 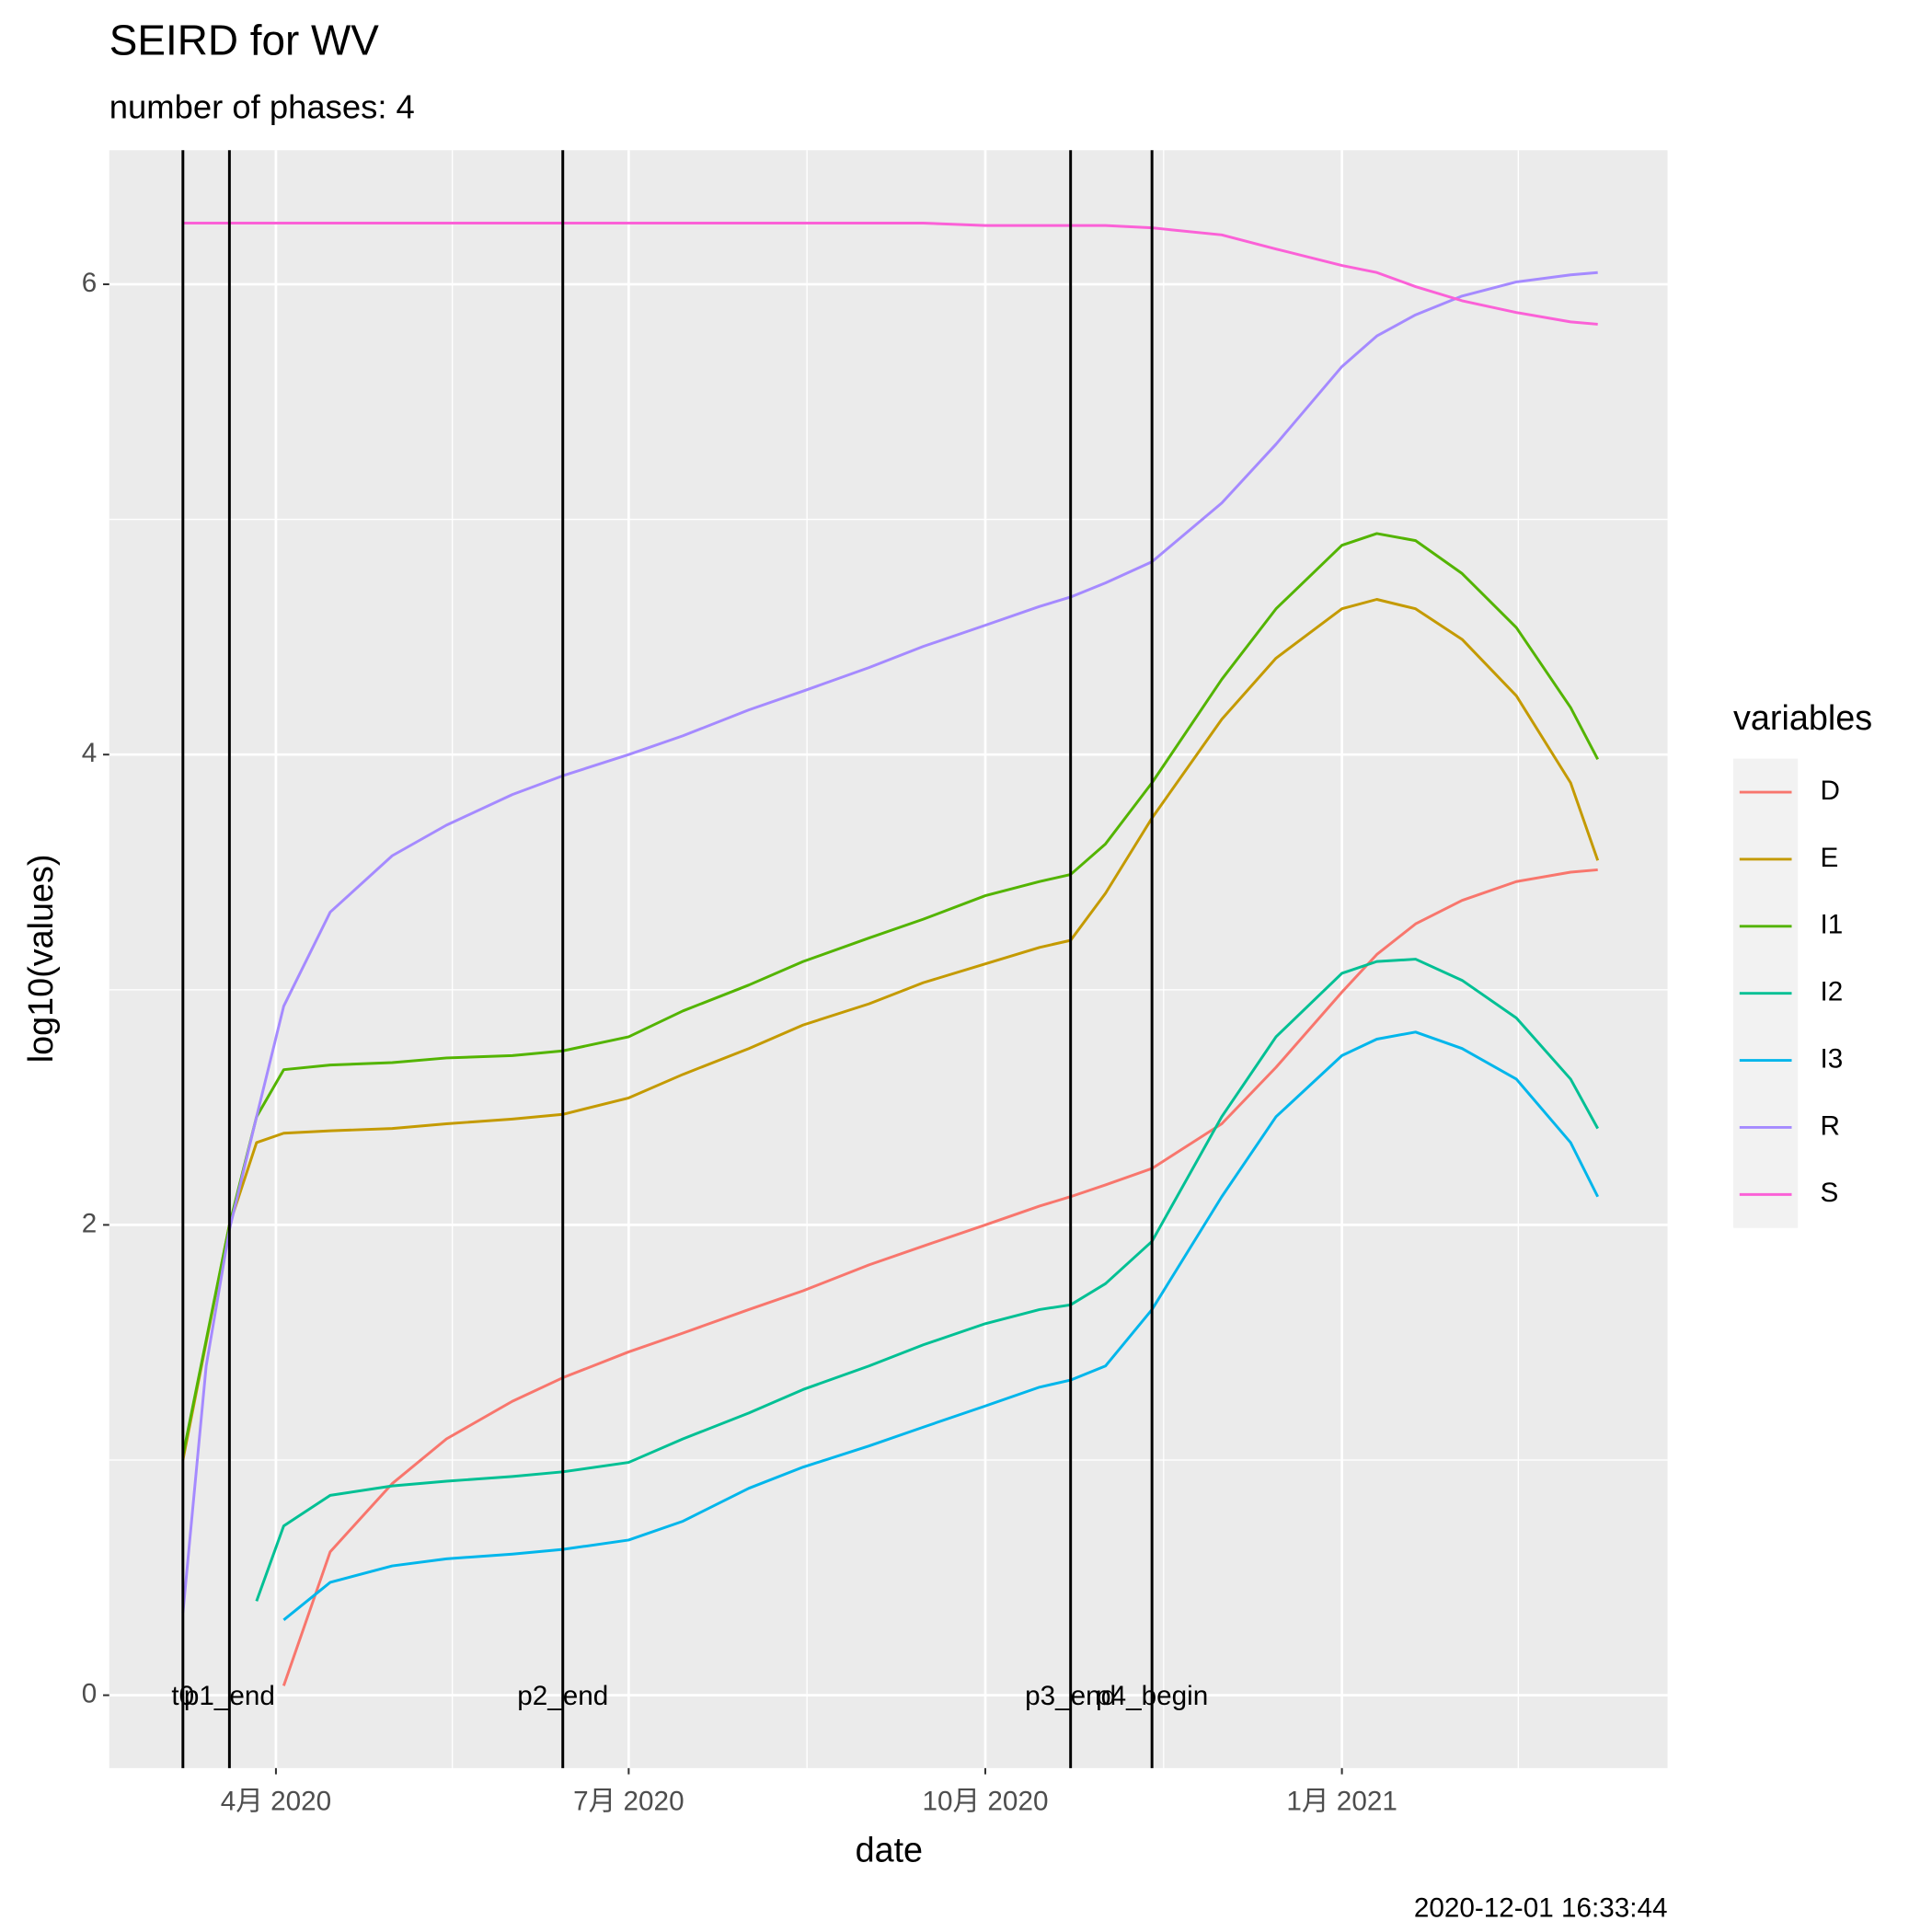 I want to click on legend-label: I3, so click(x=1832, y=1058).